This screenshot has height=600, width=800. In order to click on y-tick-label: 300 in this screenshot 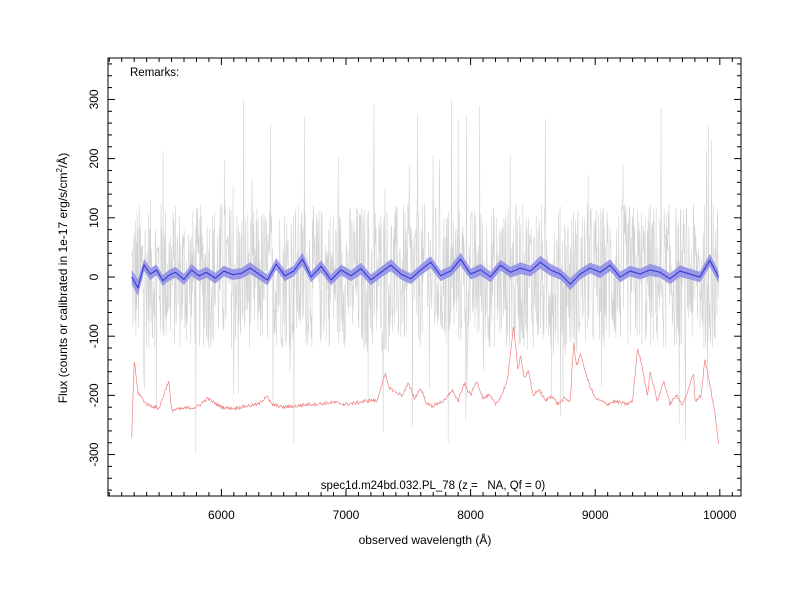, I will do `click(94, 99)`.